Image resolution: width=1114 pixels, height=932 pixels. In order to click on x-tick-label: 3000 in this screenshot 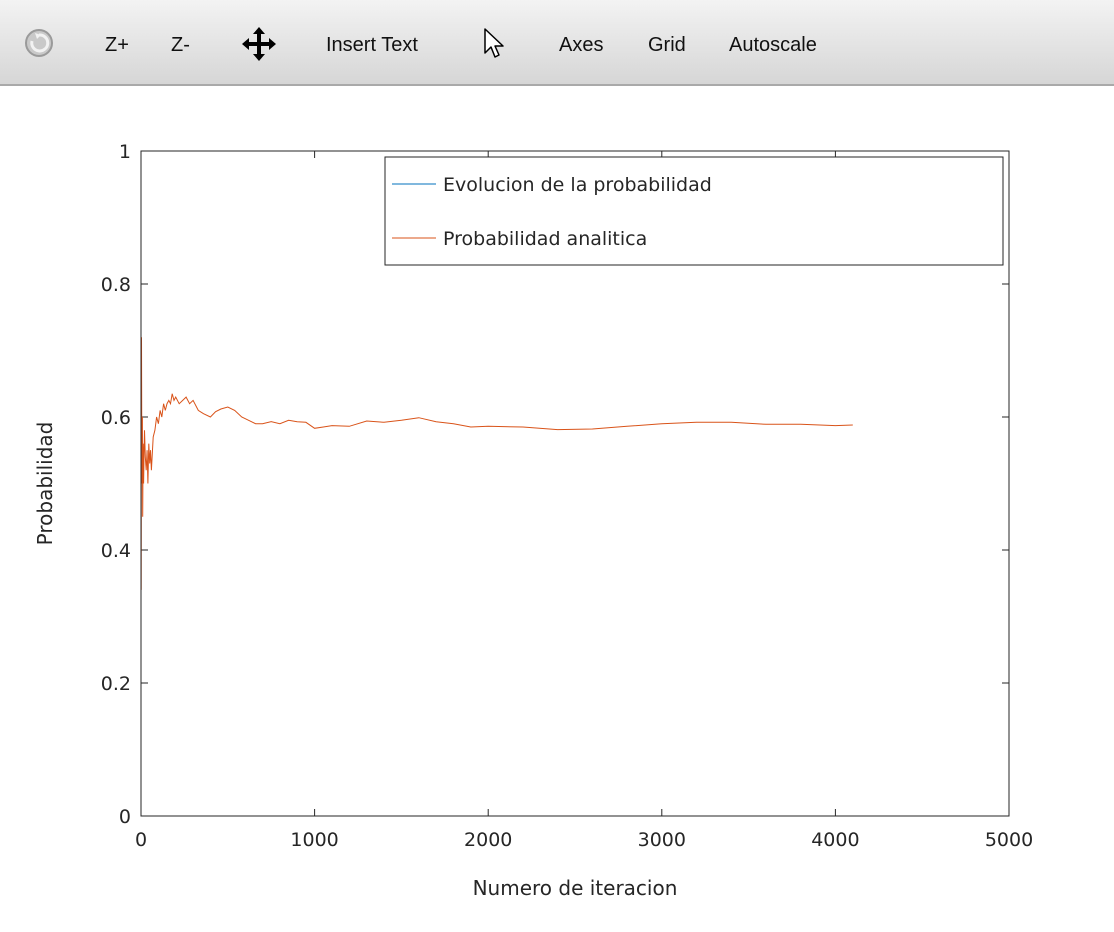, I will do `click(662, 840)`.